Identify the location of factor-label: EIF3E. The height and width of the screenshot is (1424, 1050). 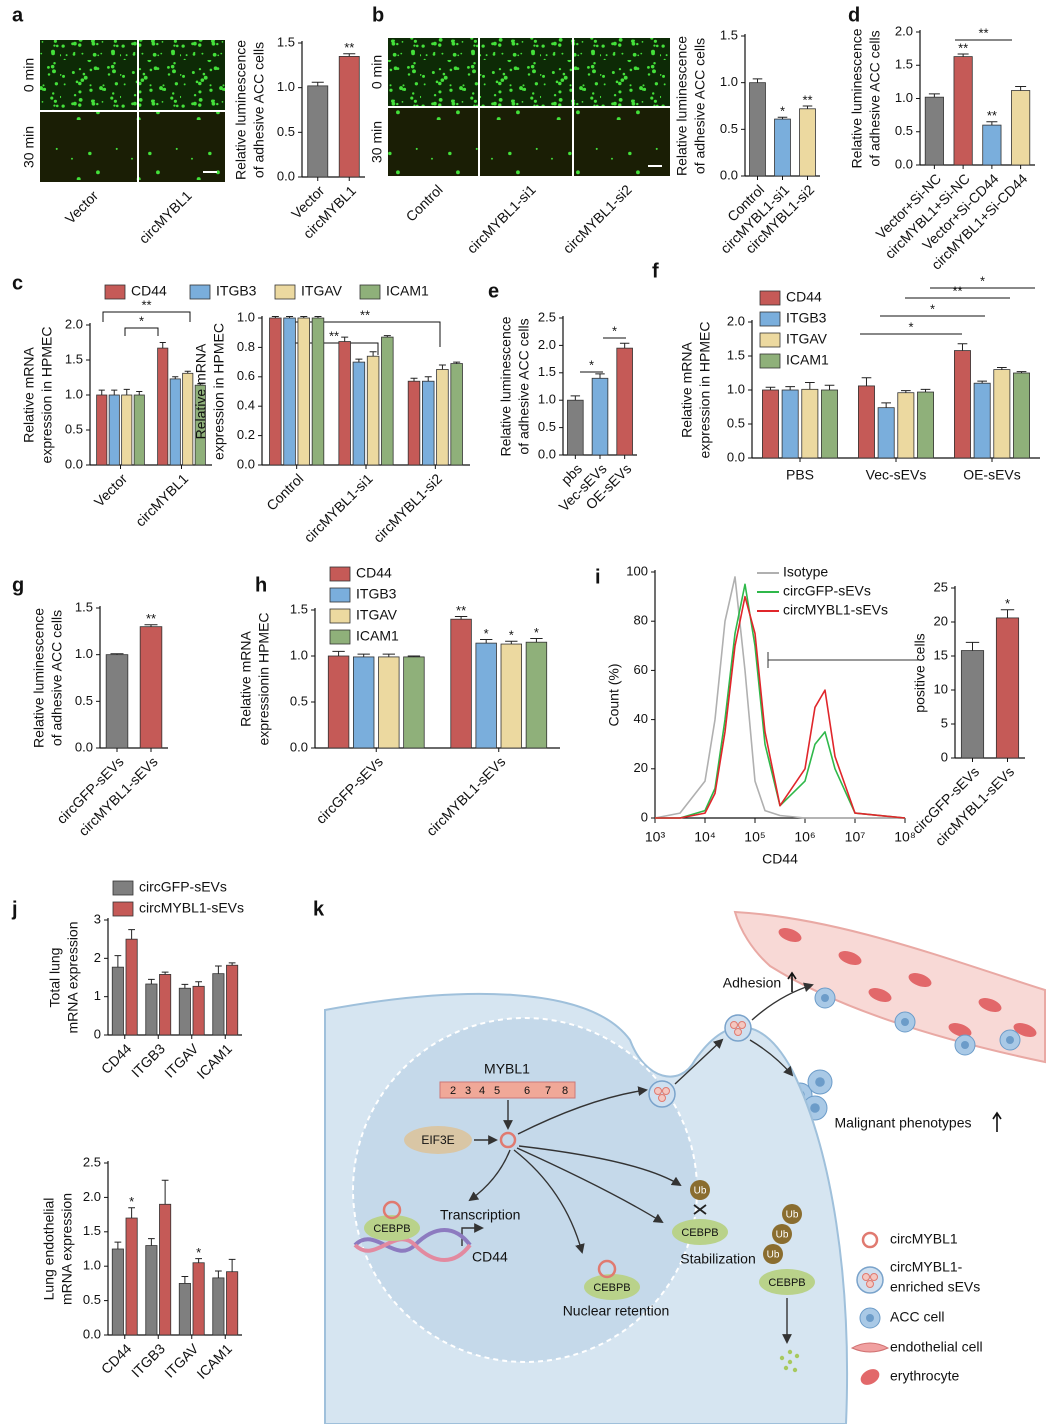
(437, 1140).